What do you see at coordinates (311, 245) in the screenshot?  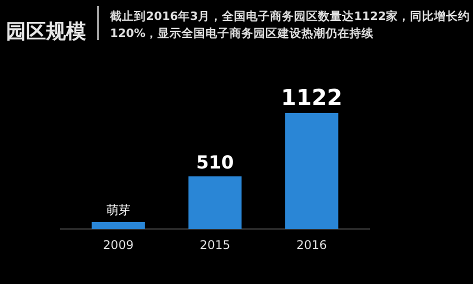 I see `x-tick-label: 2016` at bounding box center [311, 245].